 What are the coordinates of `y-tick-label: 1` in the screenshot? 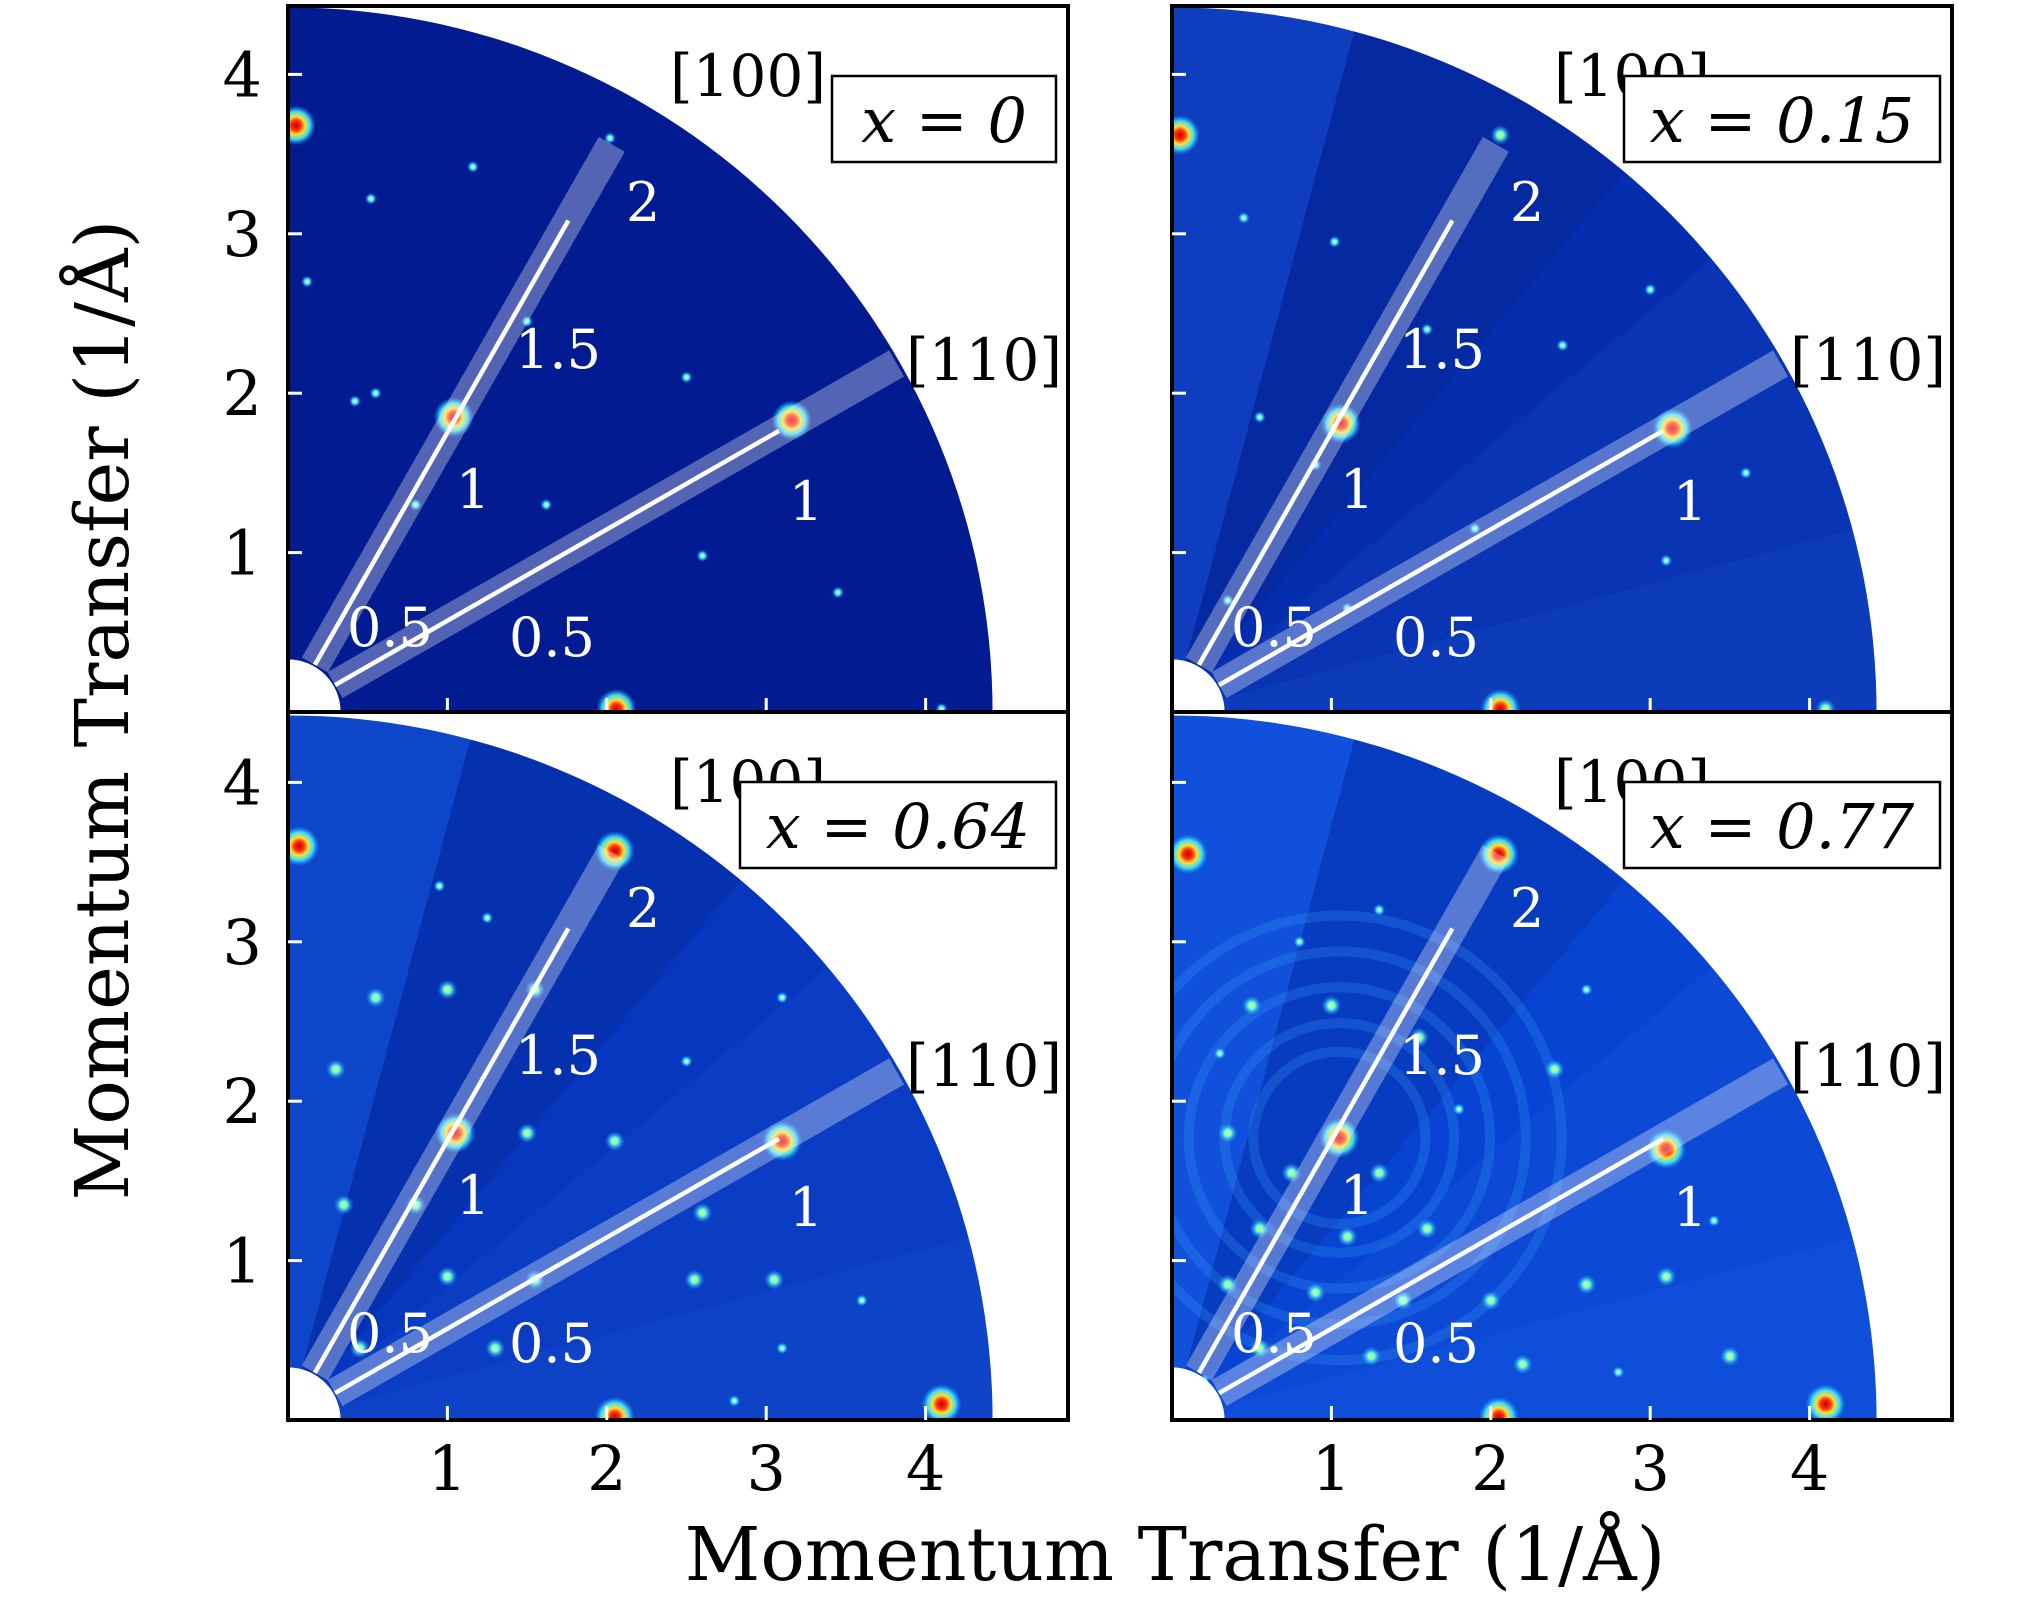 It's located at (242, 1261).